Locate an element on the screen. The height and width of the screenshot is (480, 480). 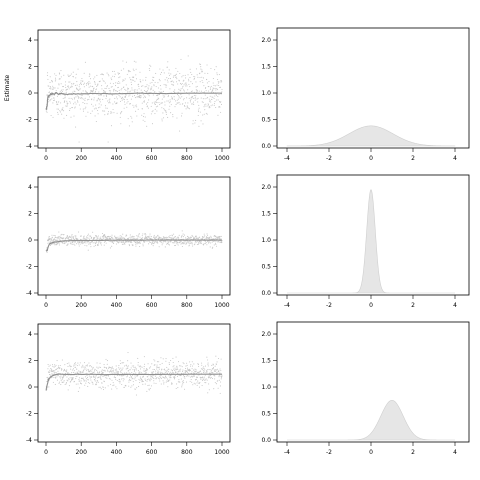
trace-1-x-tick-label: 600 is located at coordinates (152, 158).